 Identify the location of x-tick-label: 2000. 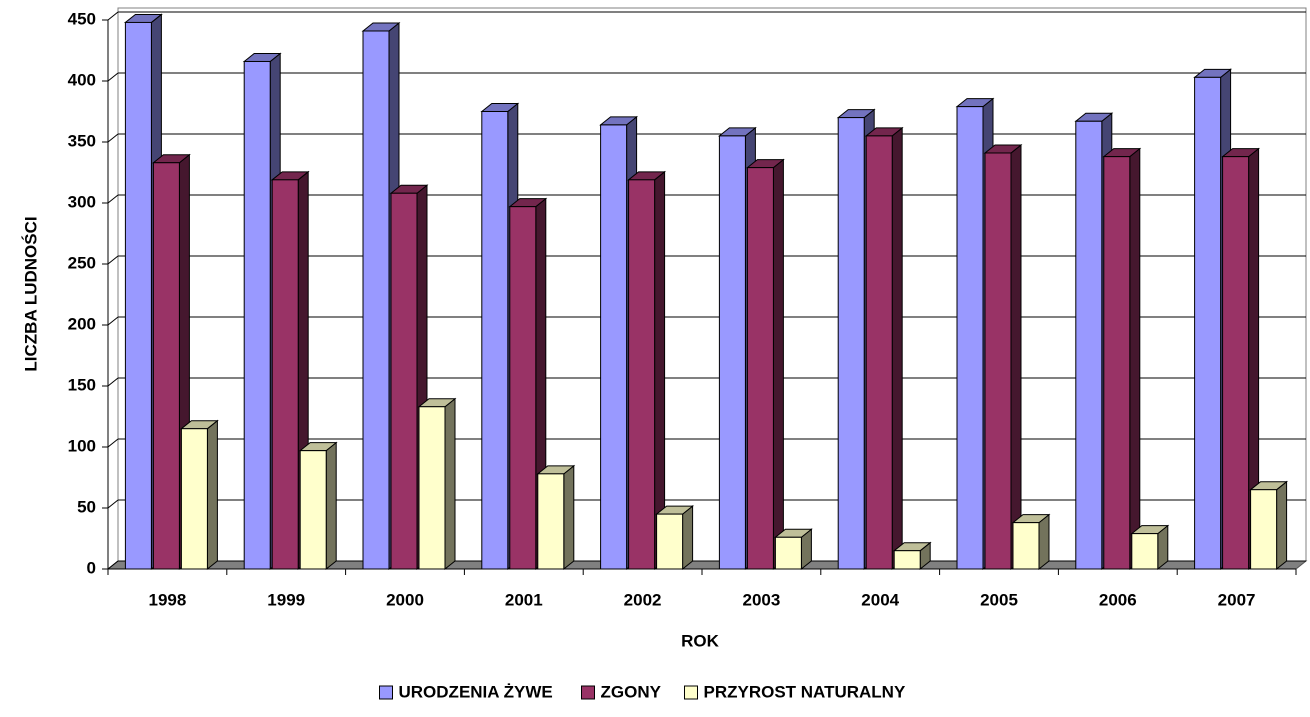
(405, 599).